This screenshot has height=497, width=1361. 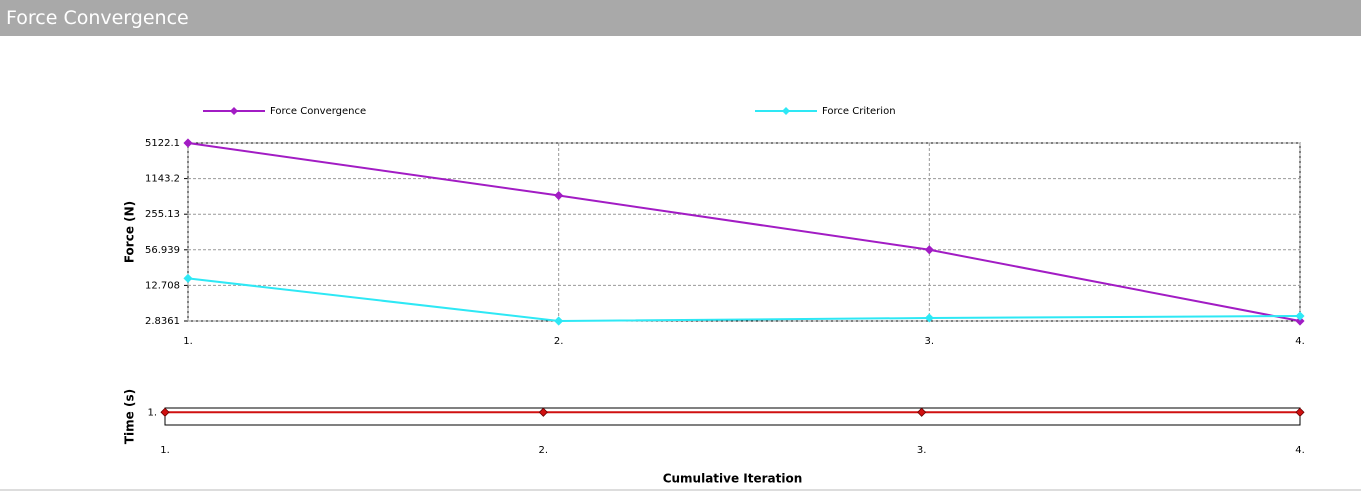 I want to click on panel-title: Force Convergence, so click(x=680, y=18).